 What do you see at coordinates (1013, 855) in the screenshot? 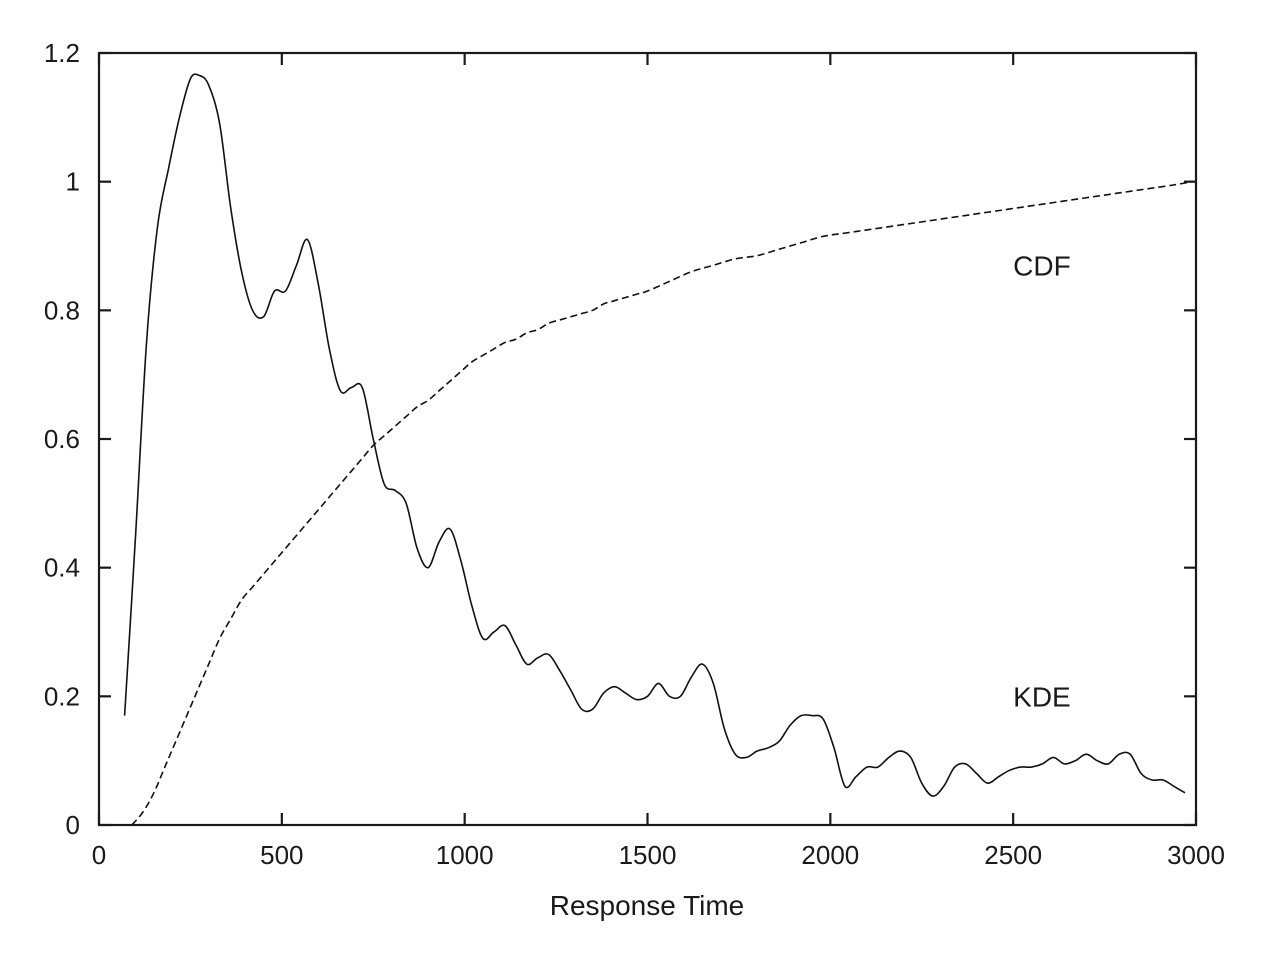
I see `x-tick-label: 2500` at bounding box center [1013, 855].